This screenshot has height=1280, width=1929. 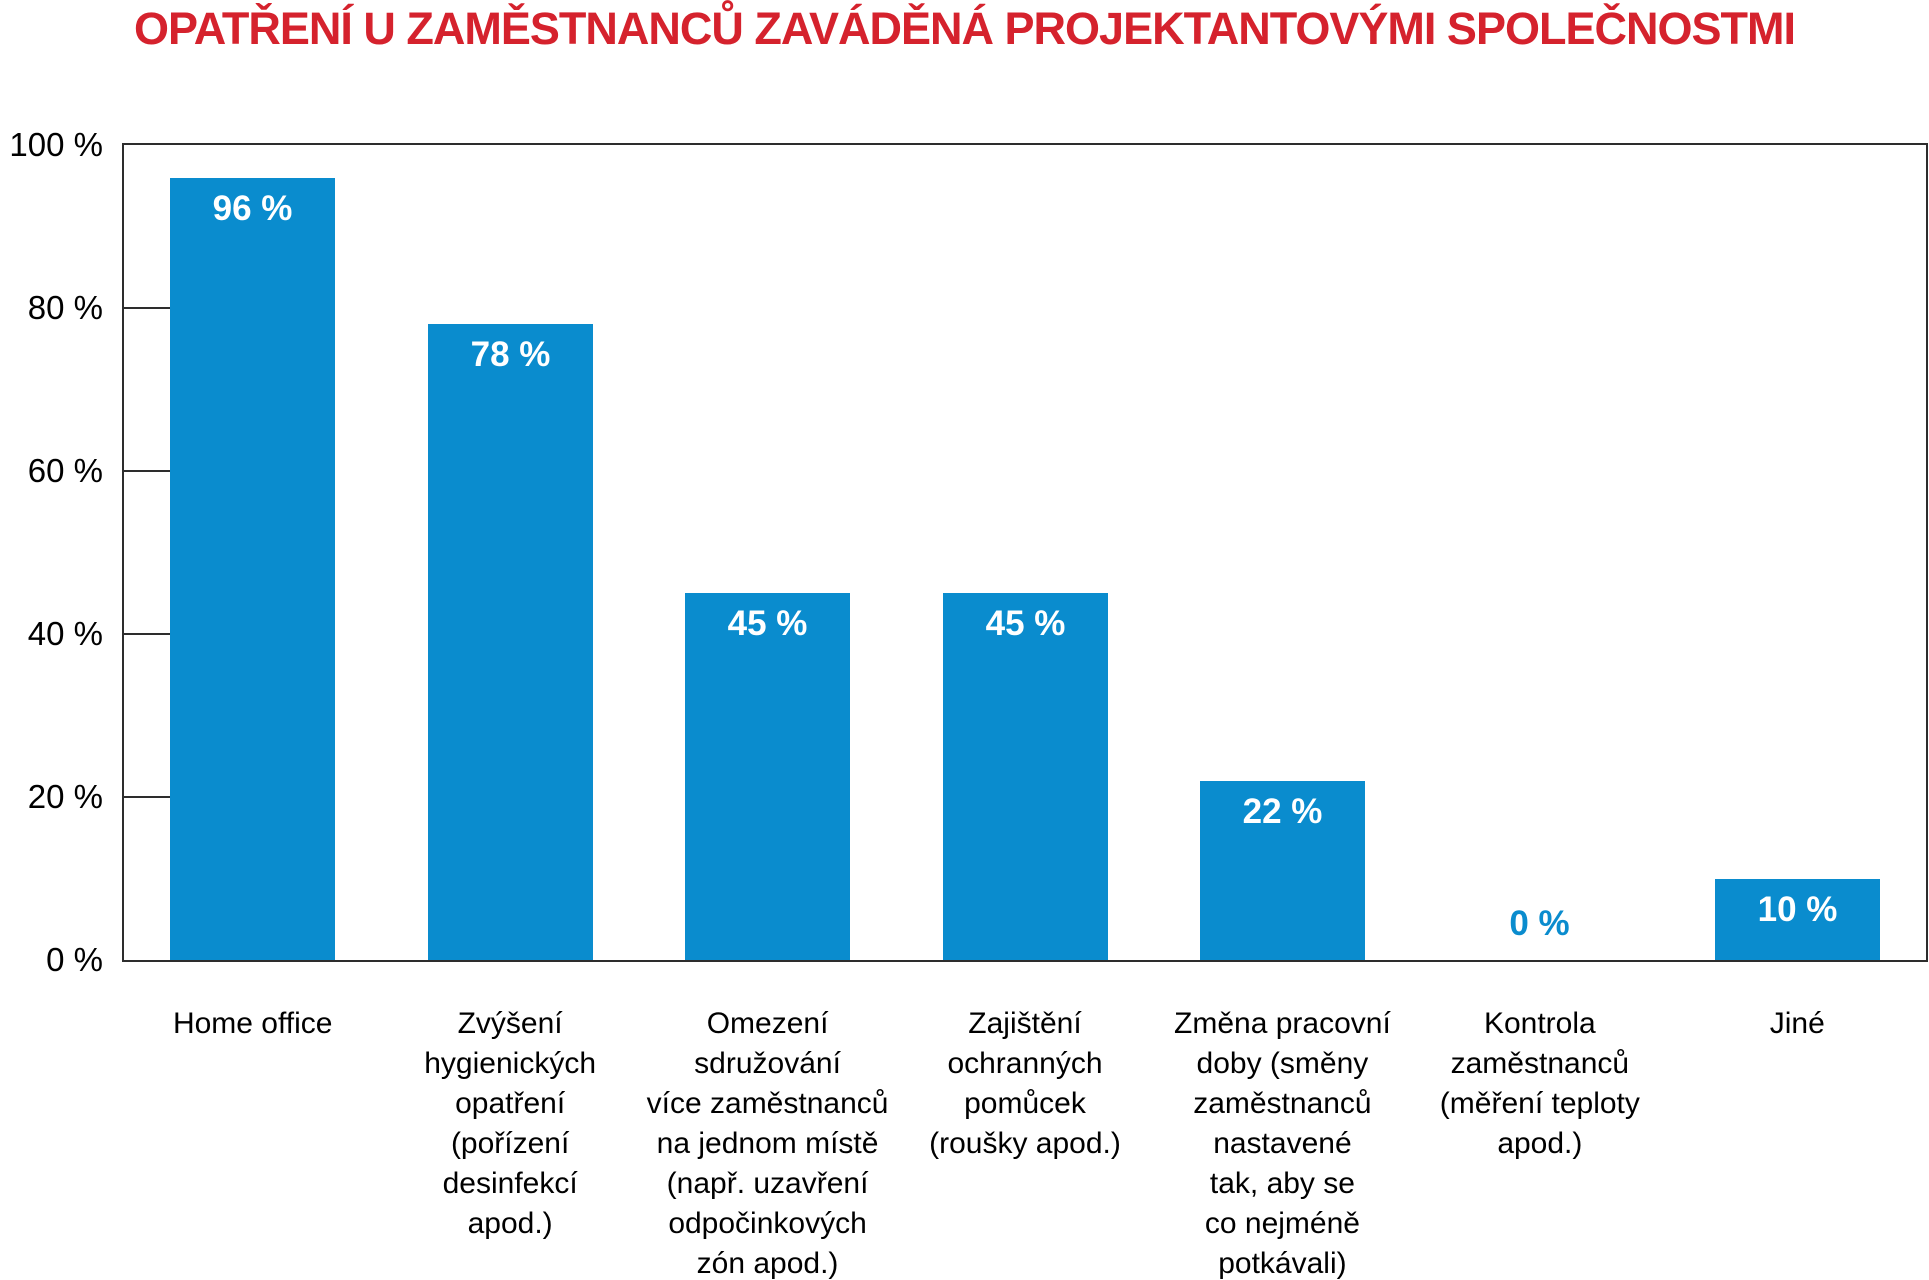 I want to click on y-axis-label: 80 %, so click(x=65, y=307).